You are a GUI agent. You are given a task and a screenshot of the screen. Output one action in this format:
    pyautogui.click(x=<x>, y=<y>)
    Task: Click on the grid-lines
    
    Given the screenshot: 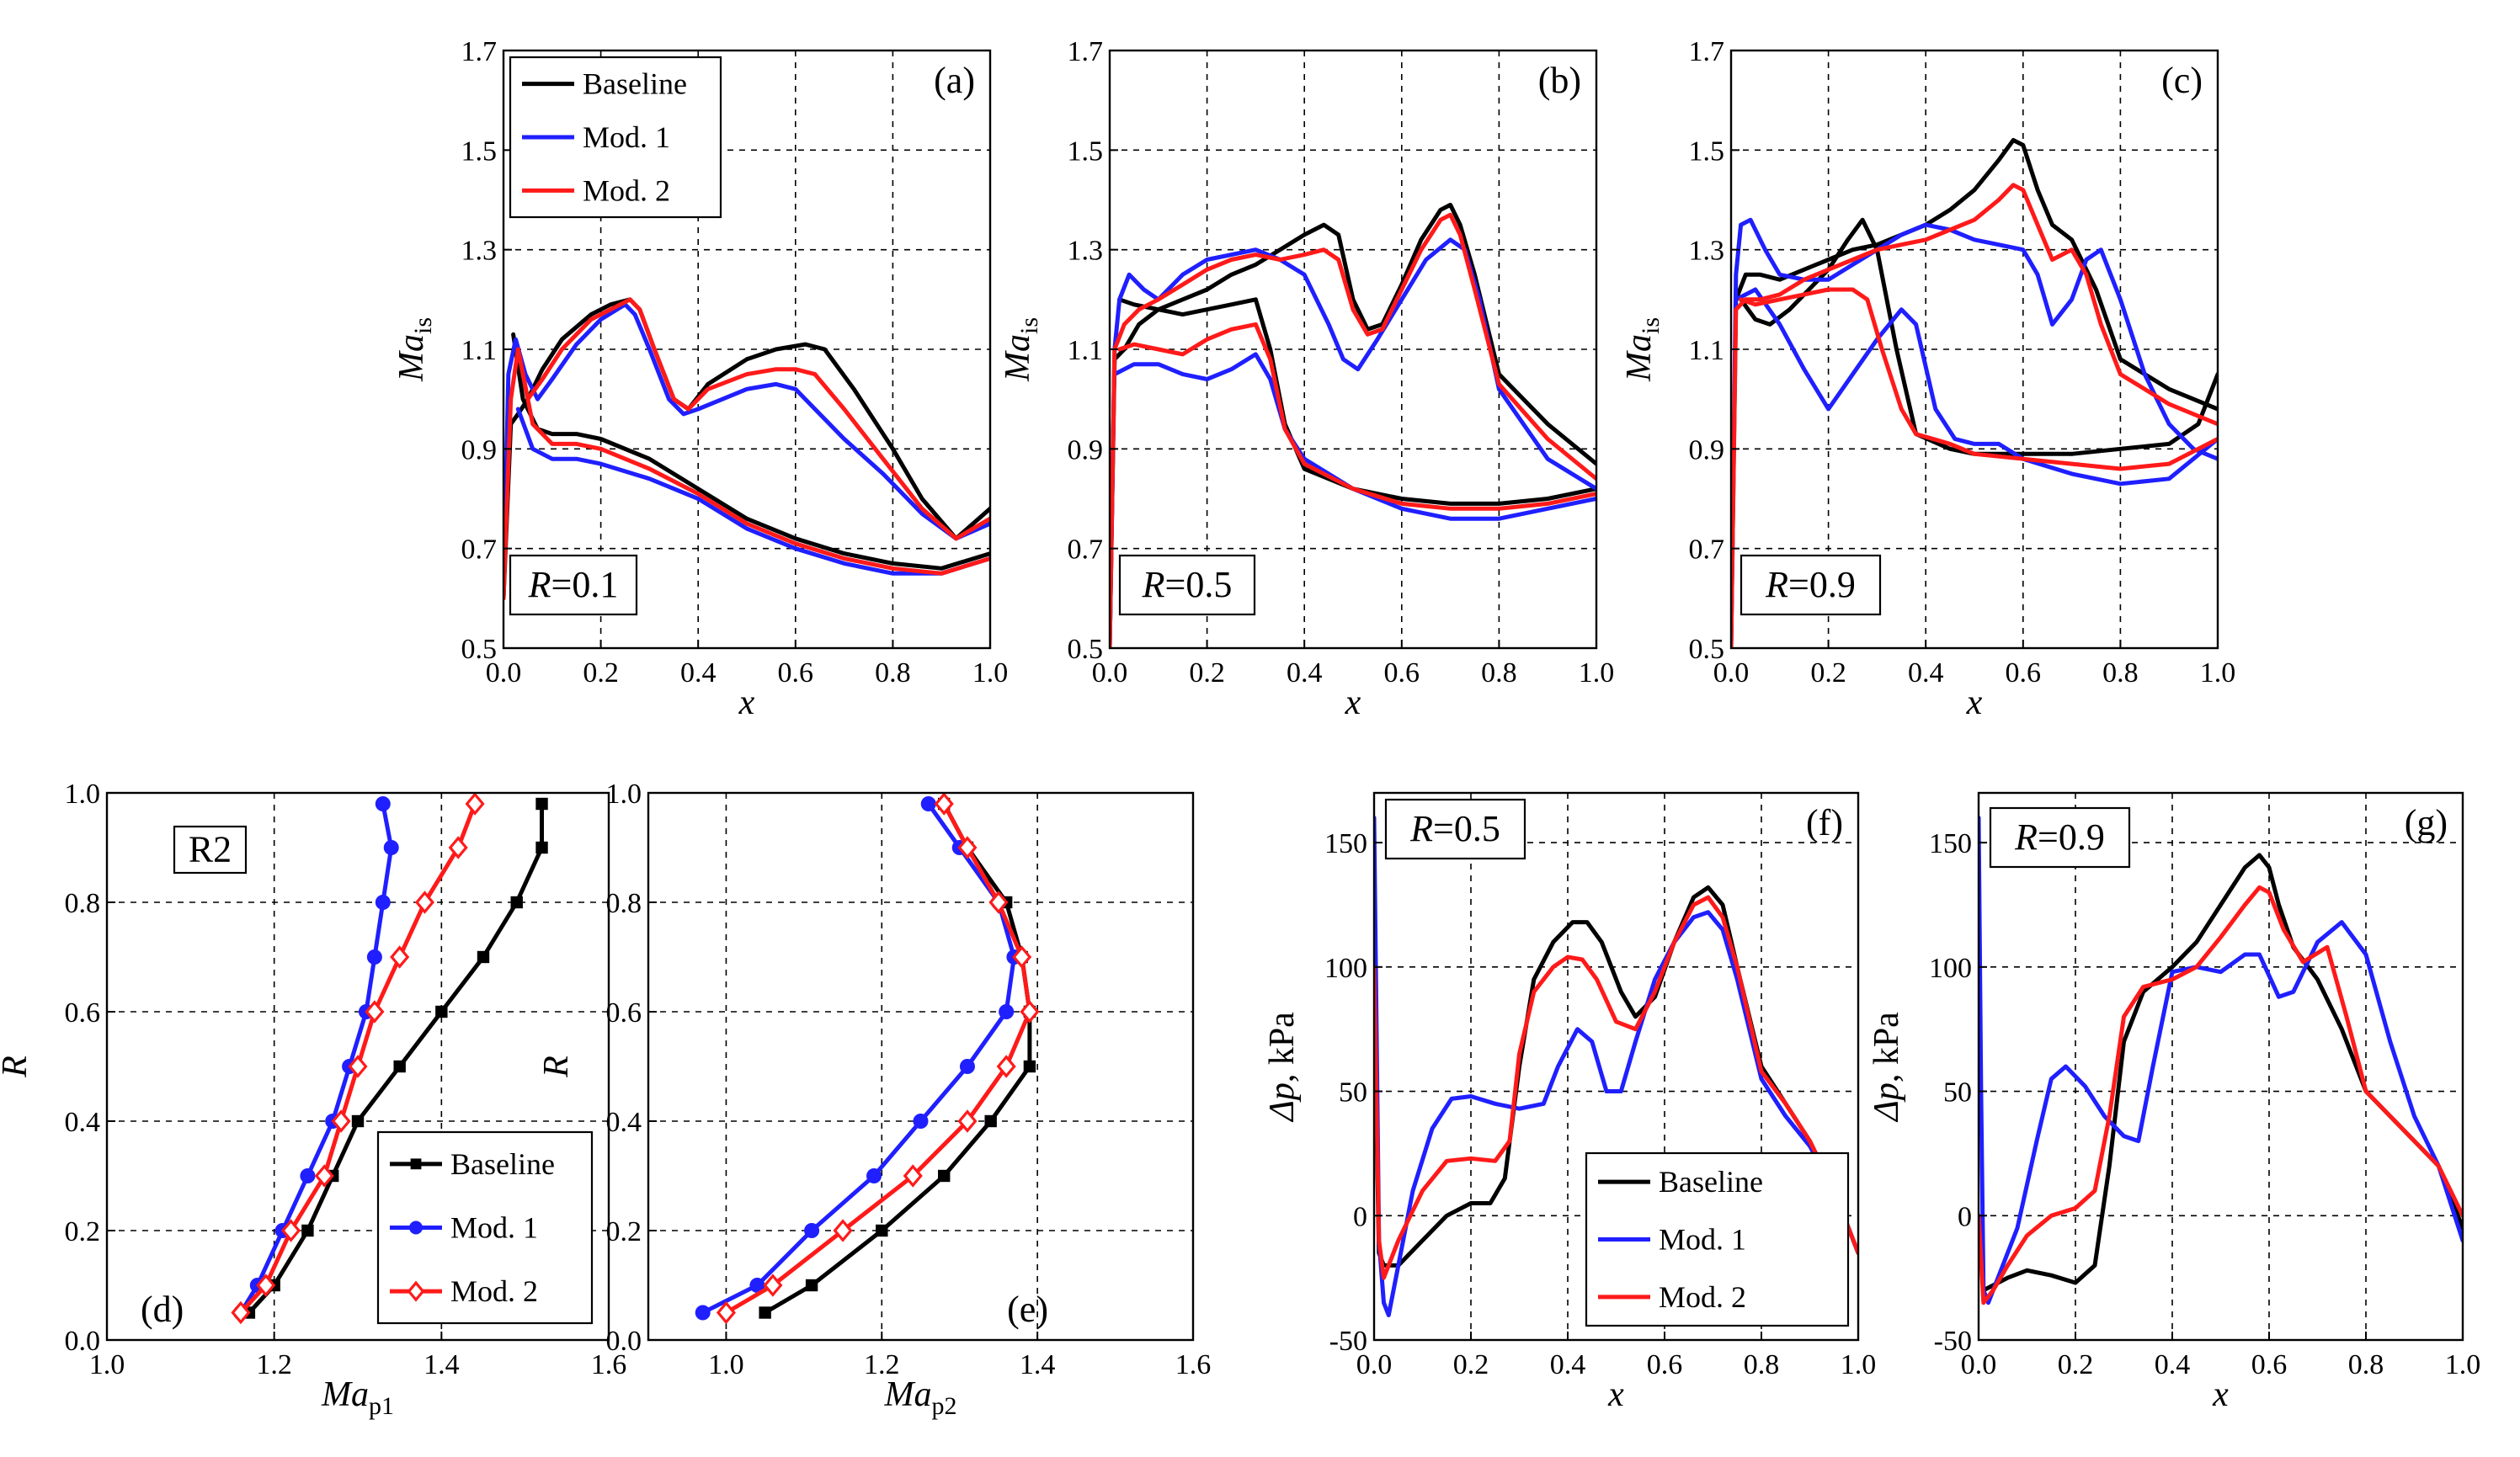 What is the action you would take?
    pyautogui.click(x=920, y=1066)
    